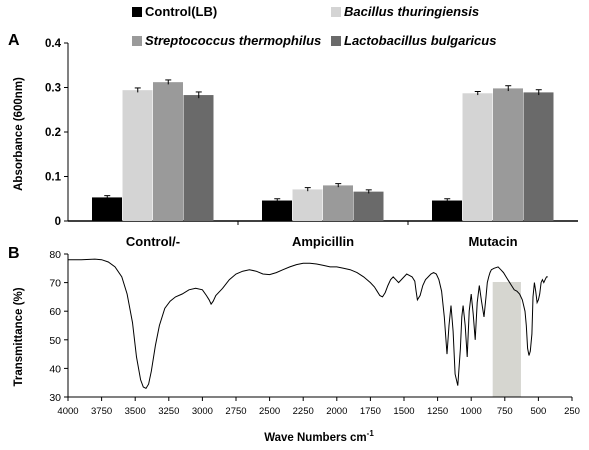 Image resolution: width=589 pixels, height=450 pixels. Describe the element at coordinates (269, 411) in the screenshot. I see `spectrum-x-tick-label: 2500` at that location.